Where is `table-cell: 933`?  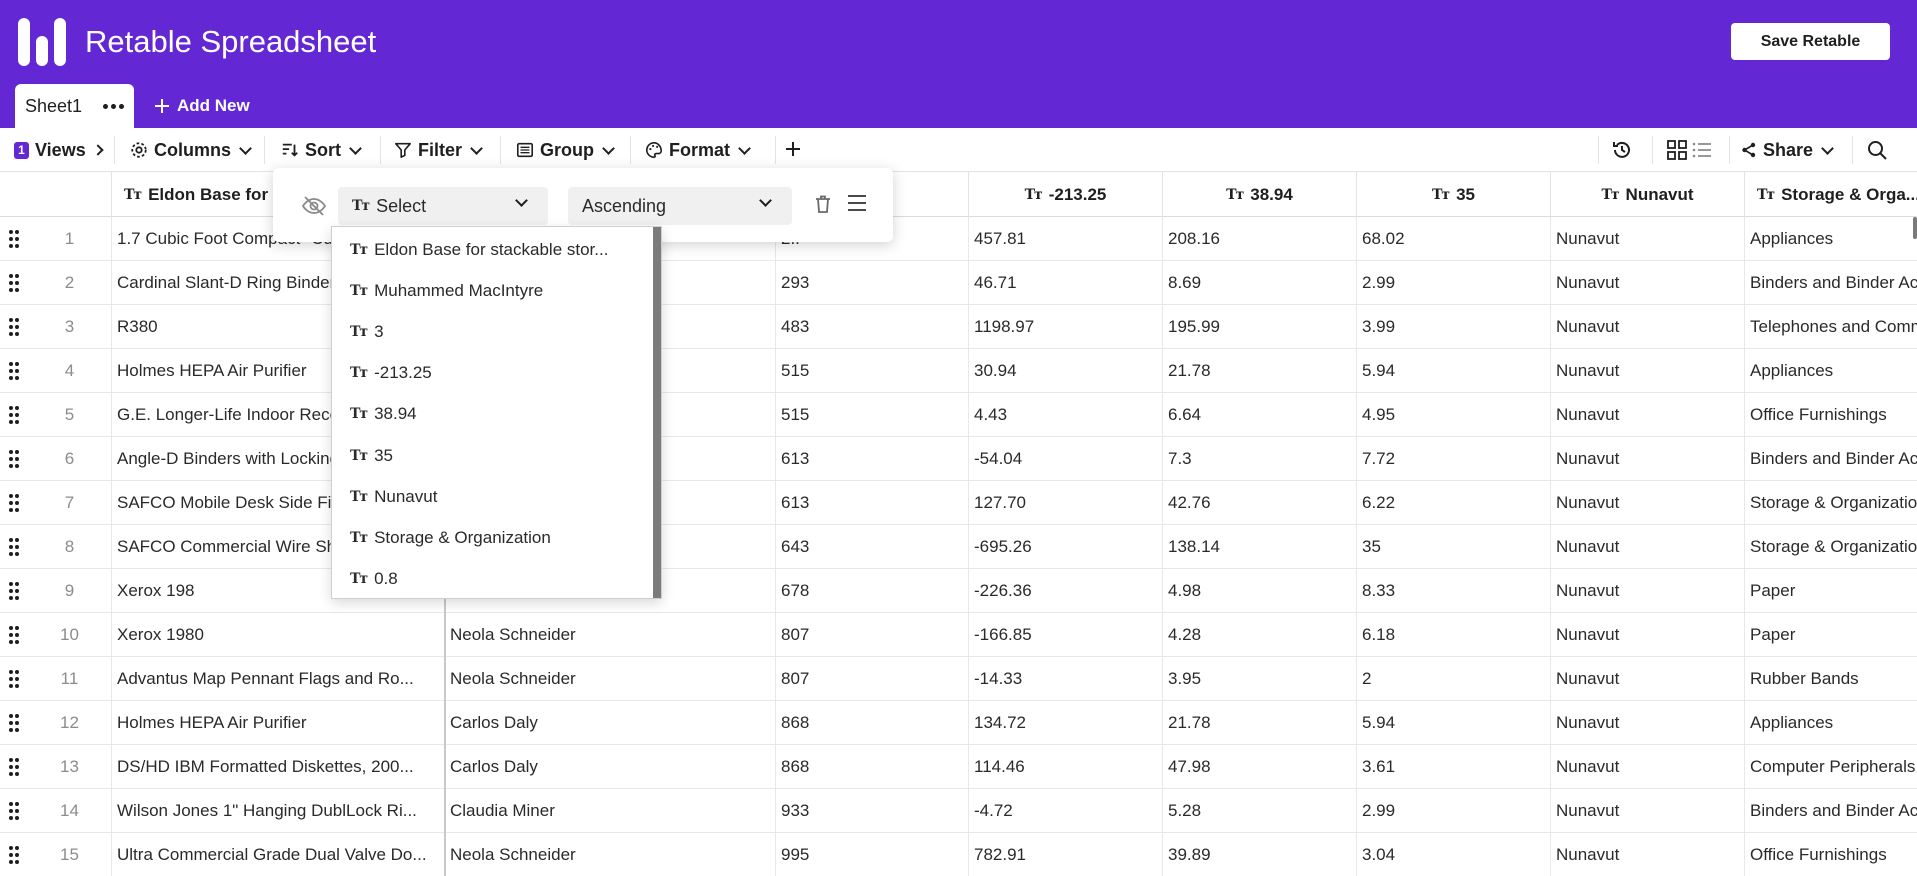
table-cell: 933 is located at coordinates (872, 811).